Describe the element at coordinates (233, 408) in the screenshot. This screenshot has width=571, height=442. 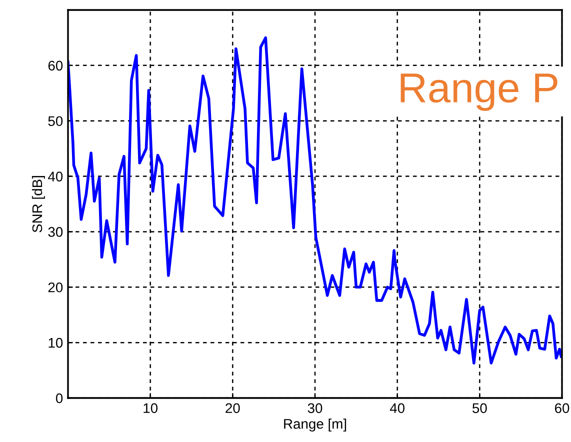
I see `x-tick-label: 20` at that location.